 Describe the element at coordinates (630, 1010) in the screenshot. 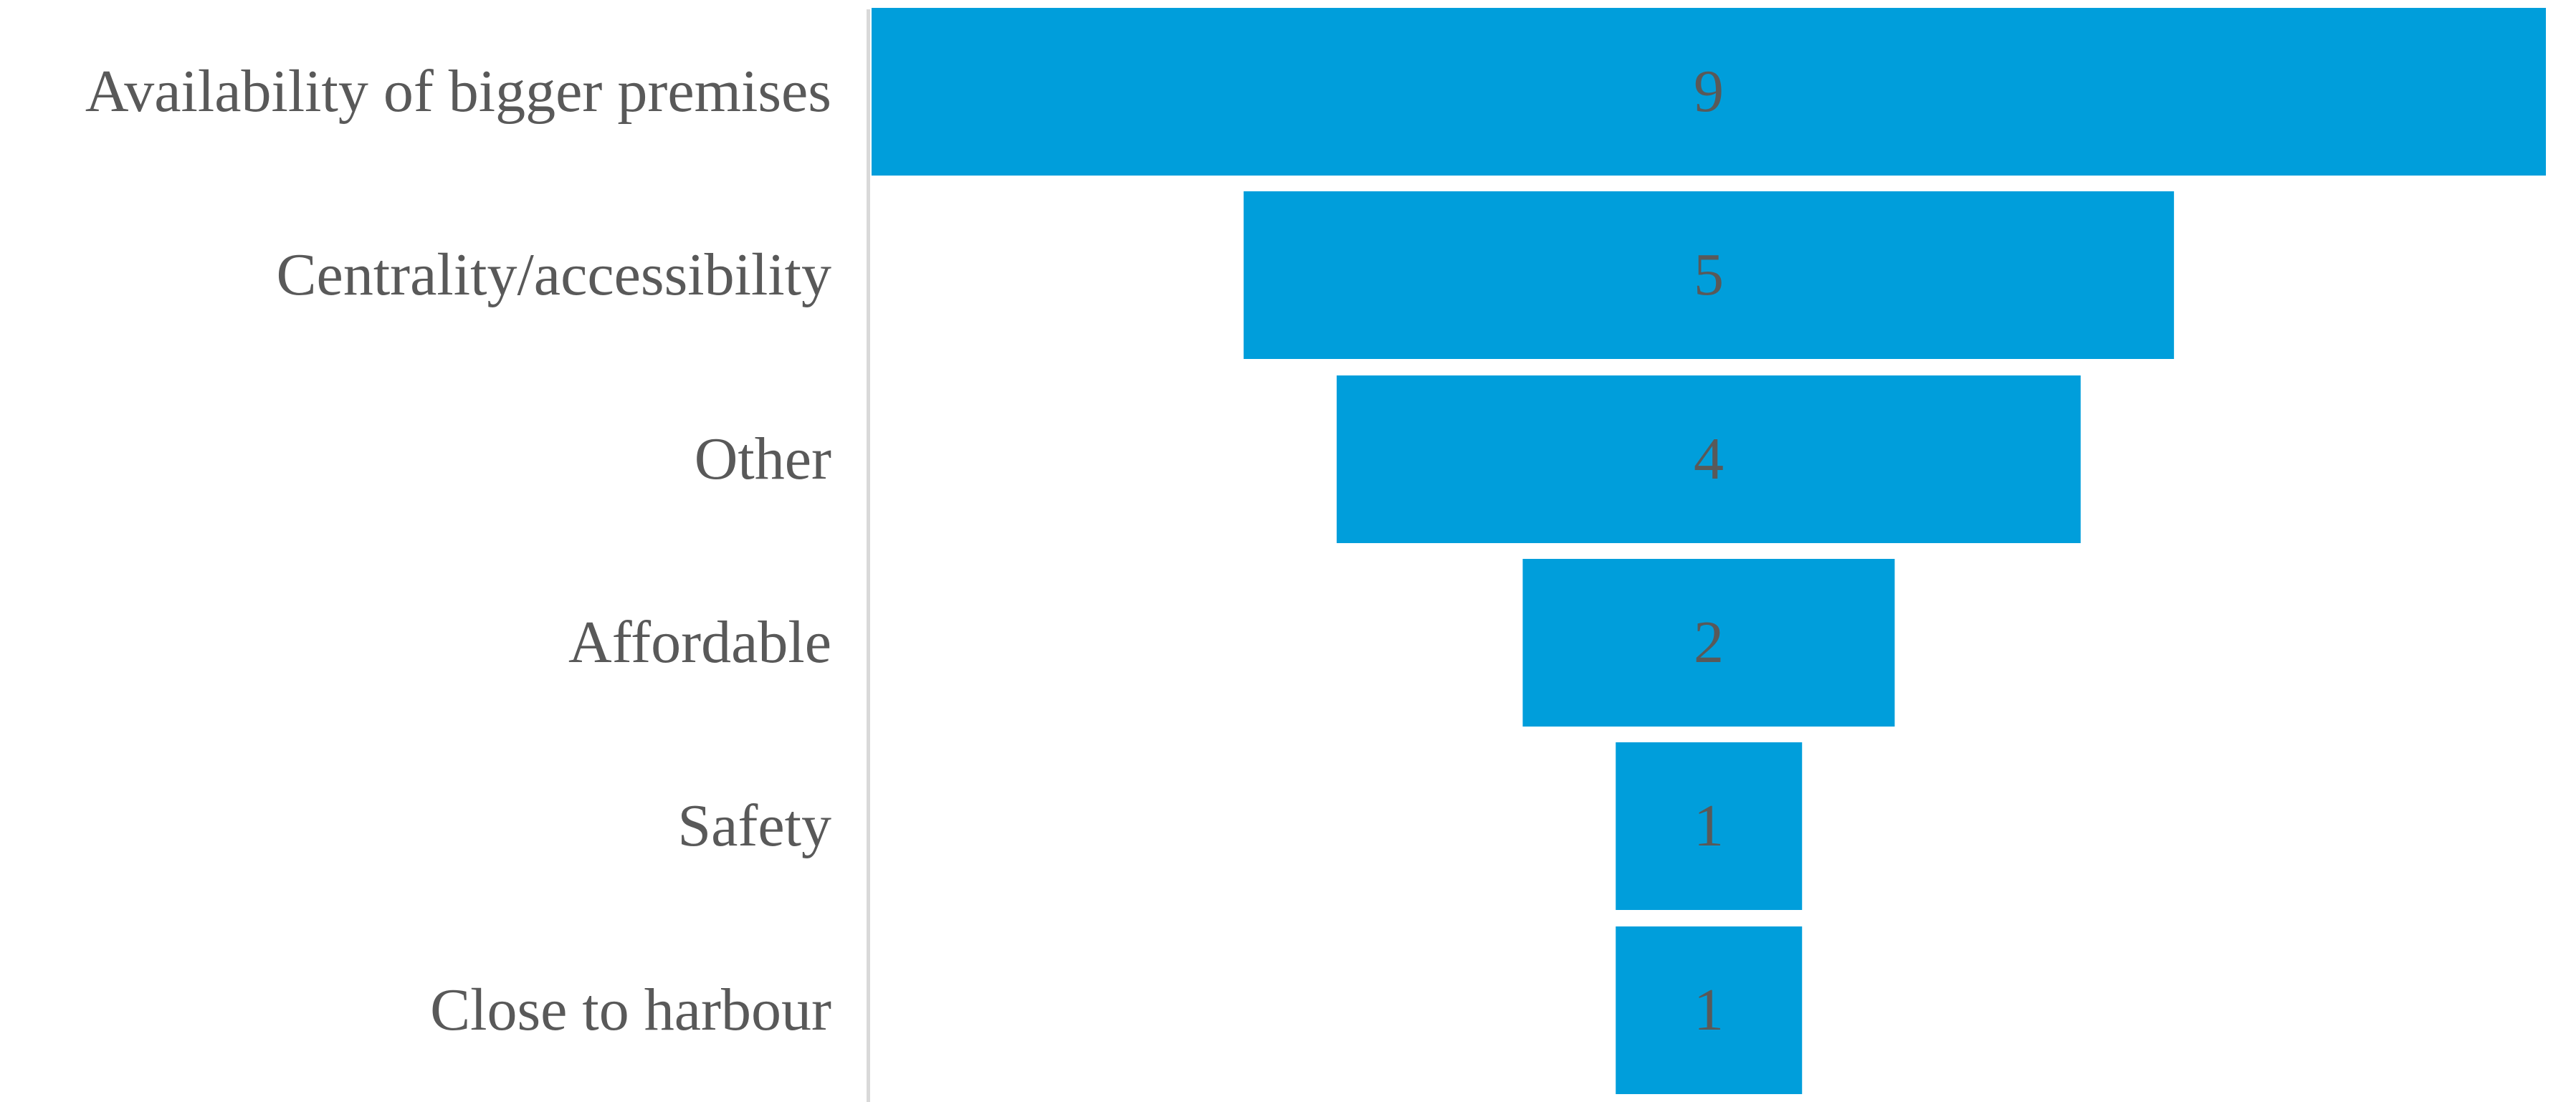

I see `category-label: Close to harbour` at that location.